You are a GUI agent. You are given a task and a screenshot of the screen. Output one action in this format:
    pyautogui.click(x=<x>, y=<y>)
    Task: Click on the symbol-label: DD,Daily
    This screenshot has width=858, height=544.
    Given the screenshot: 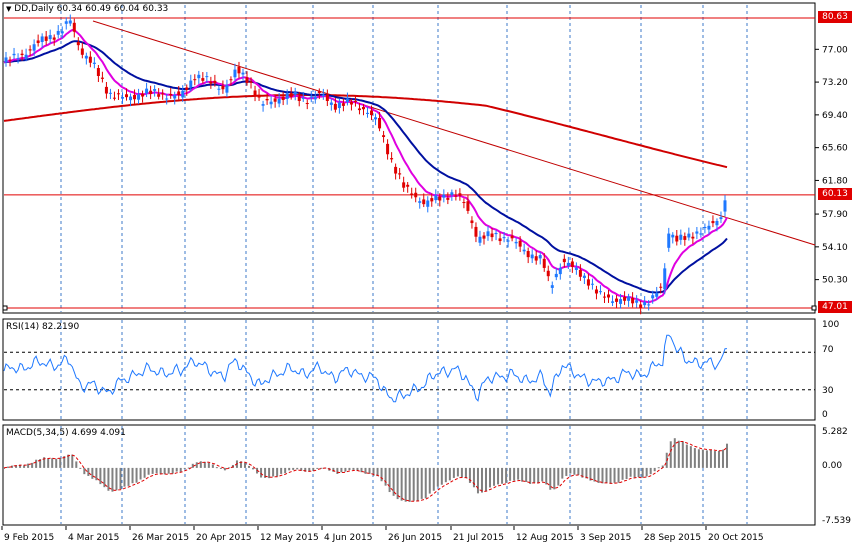 What is the action you would take?
    pyautogui.click(x=34, y=9)
    